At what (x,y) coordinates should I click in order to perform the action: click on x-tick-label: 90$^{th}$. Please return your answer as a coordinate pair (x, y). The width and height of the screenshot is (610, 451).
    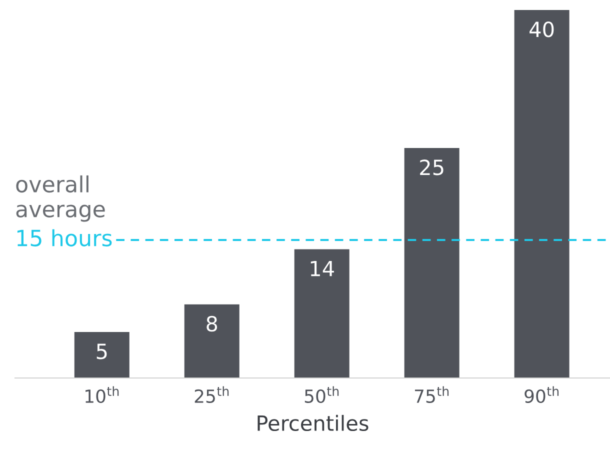
    Looking at the image, I should click on (541, 394).